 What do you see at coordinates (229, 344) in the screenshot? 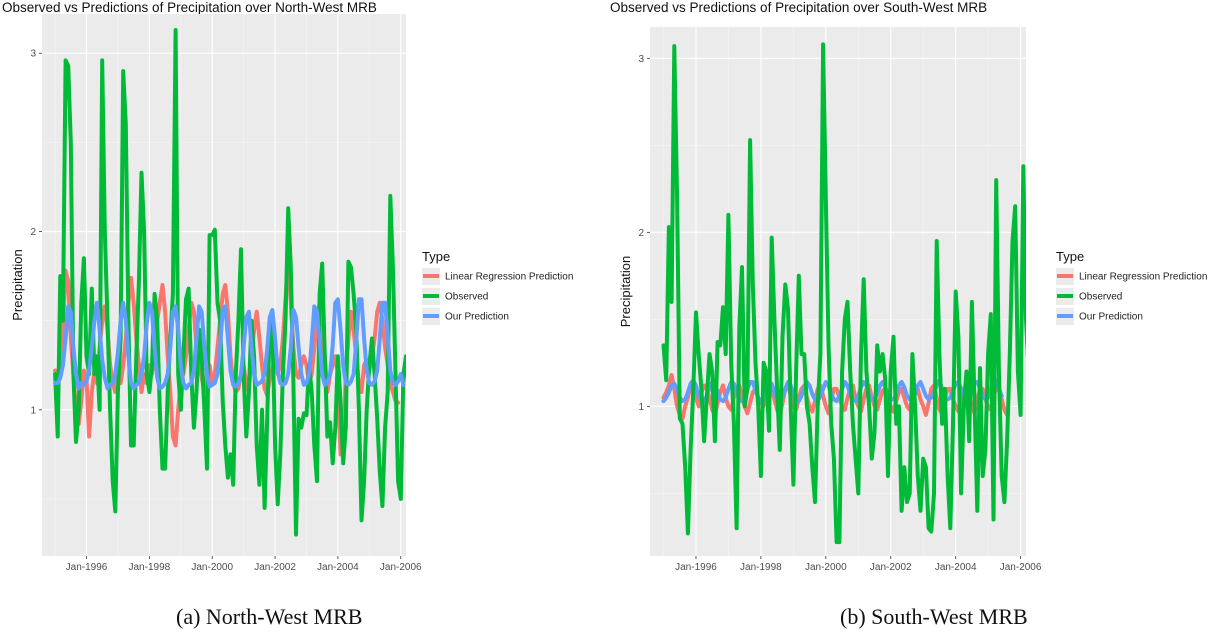
I see `series-line-our-prediction` at bounding box center [229, 344].